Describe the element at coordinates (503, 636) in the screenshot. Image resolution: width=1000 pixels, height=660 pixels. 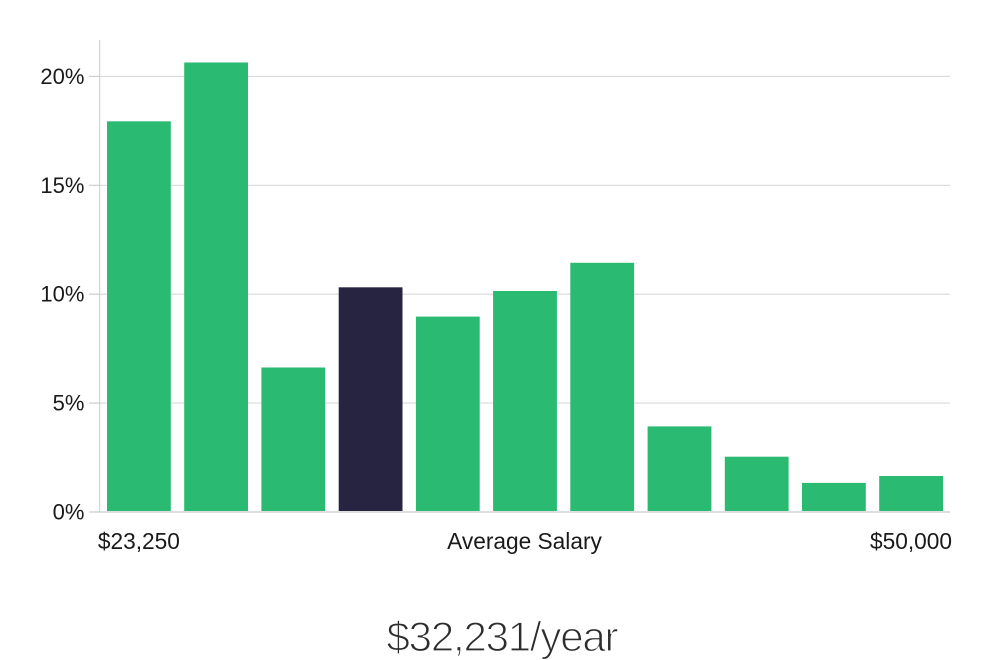
I see `svg-text: $32,231/year` at that location.